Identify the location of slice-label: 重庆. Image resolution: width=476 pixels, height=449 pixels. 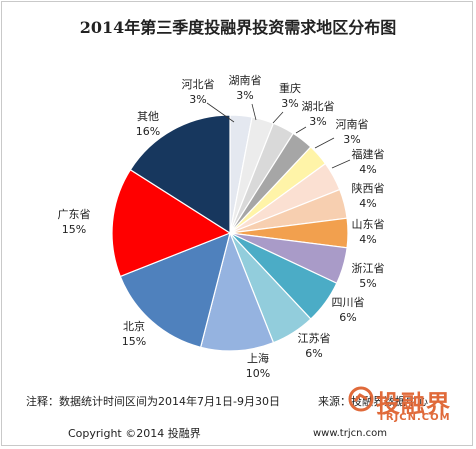
(290, 88).